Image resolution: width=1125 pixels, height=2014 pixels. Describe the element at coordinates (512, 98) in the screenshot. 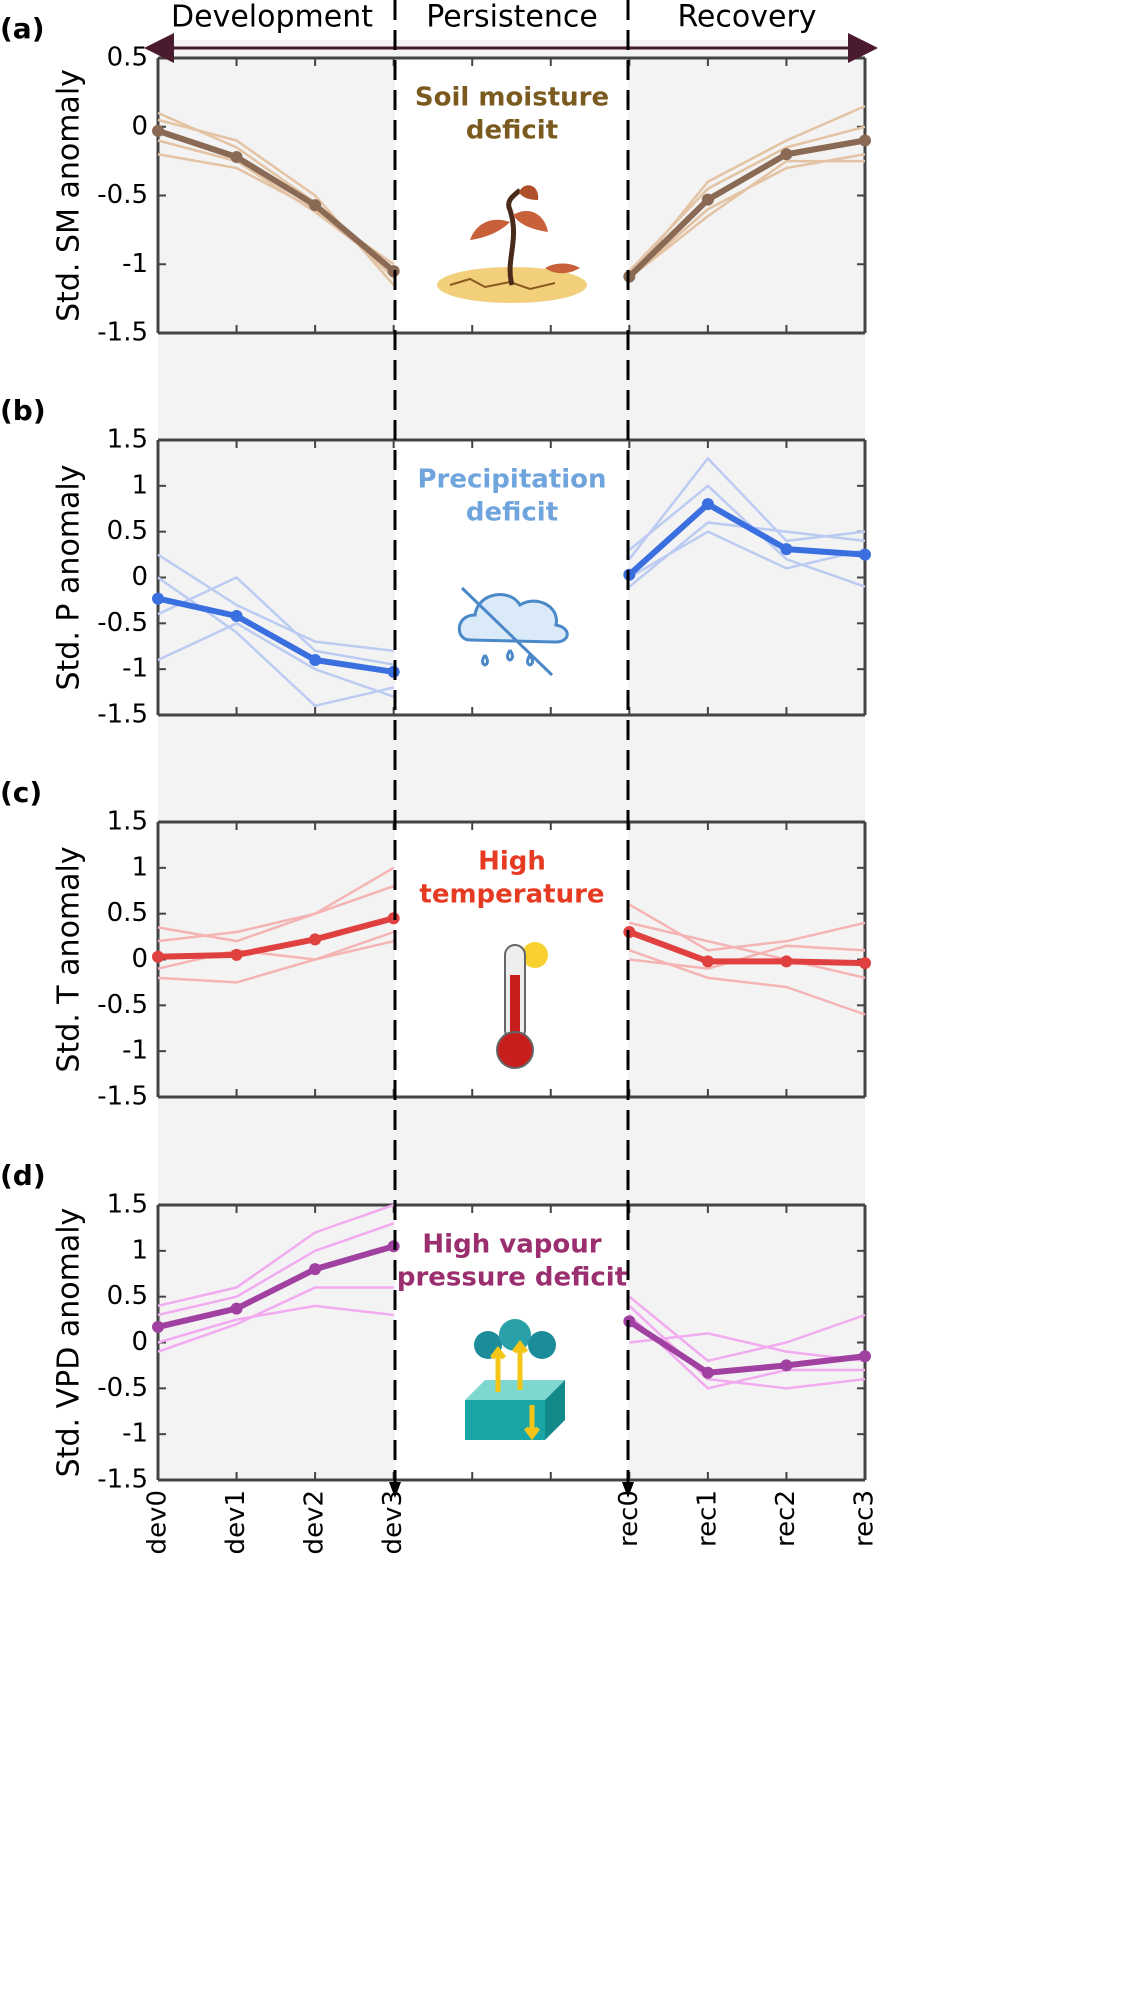

I see `annotation: Soil moisture` at that location.